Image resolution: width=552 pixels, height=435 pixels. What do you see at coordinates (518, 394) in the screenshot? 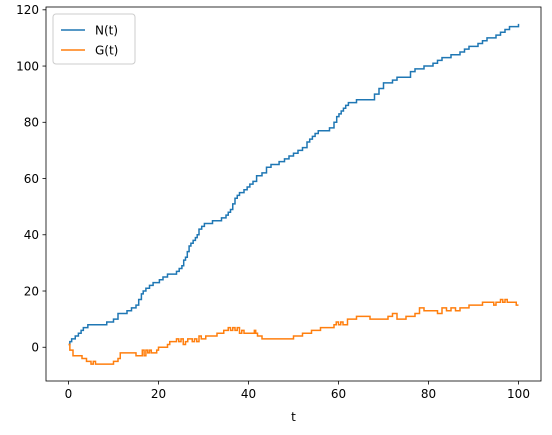
I see `x-tick-label: 100` at bounding box center [518, 394].